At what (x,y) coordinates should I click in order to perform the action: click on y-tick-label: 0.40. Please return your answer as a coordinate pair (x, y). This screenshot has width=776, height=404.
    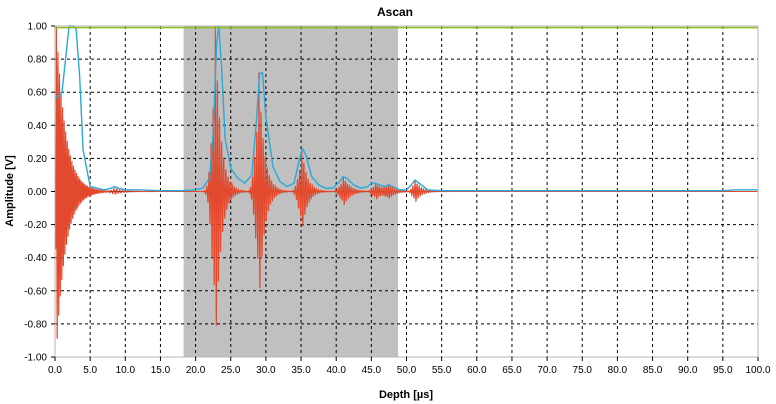
    Looking at the image, I should click on (38, 126).